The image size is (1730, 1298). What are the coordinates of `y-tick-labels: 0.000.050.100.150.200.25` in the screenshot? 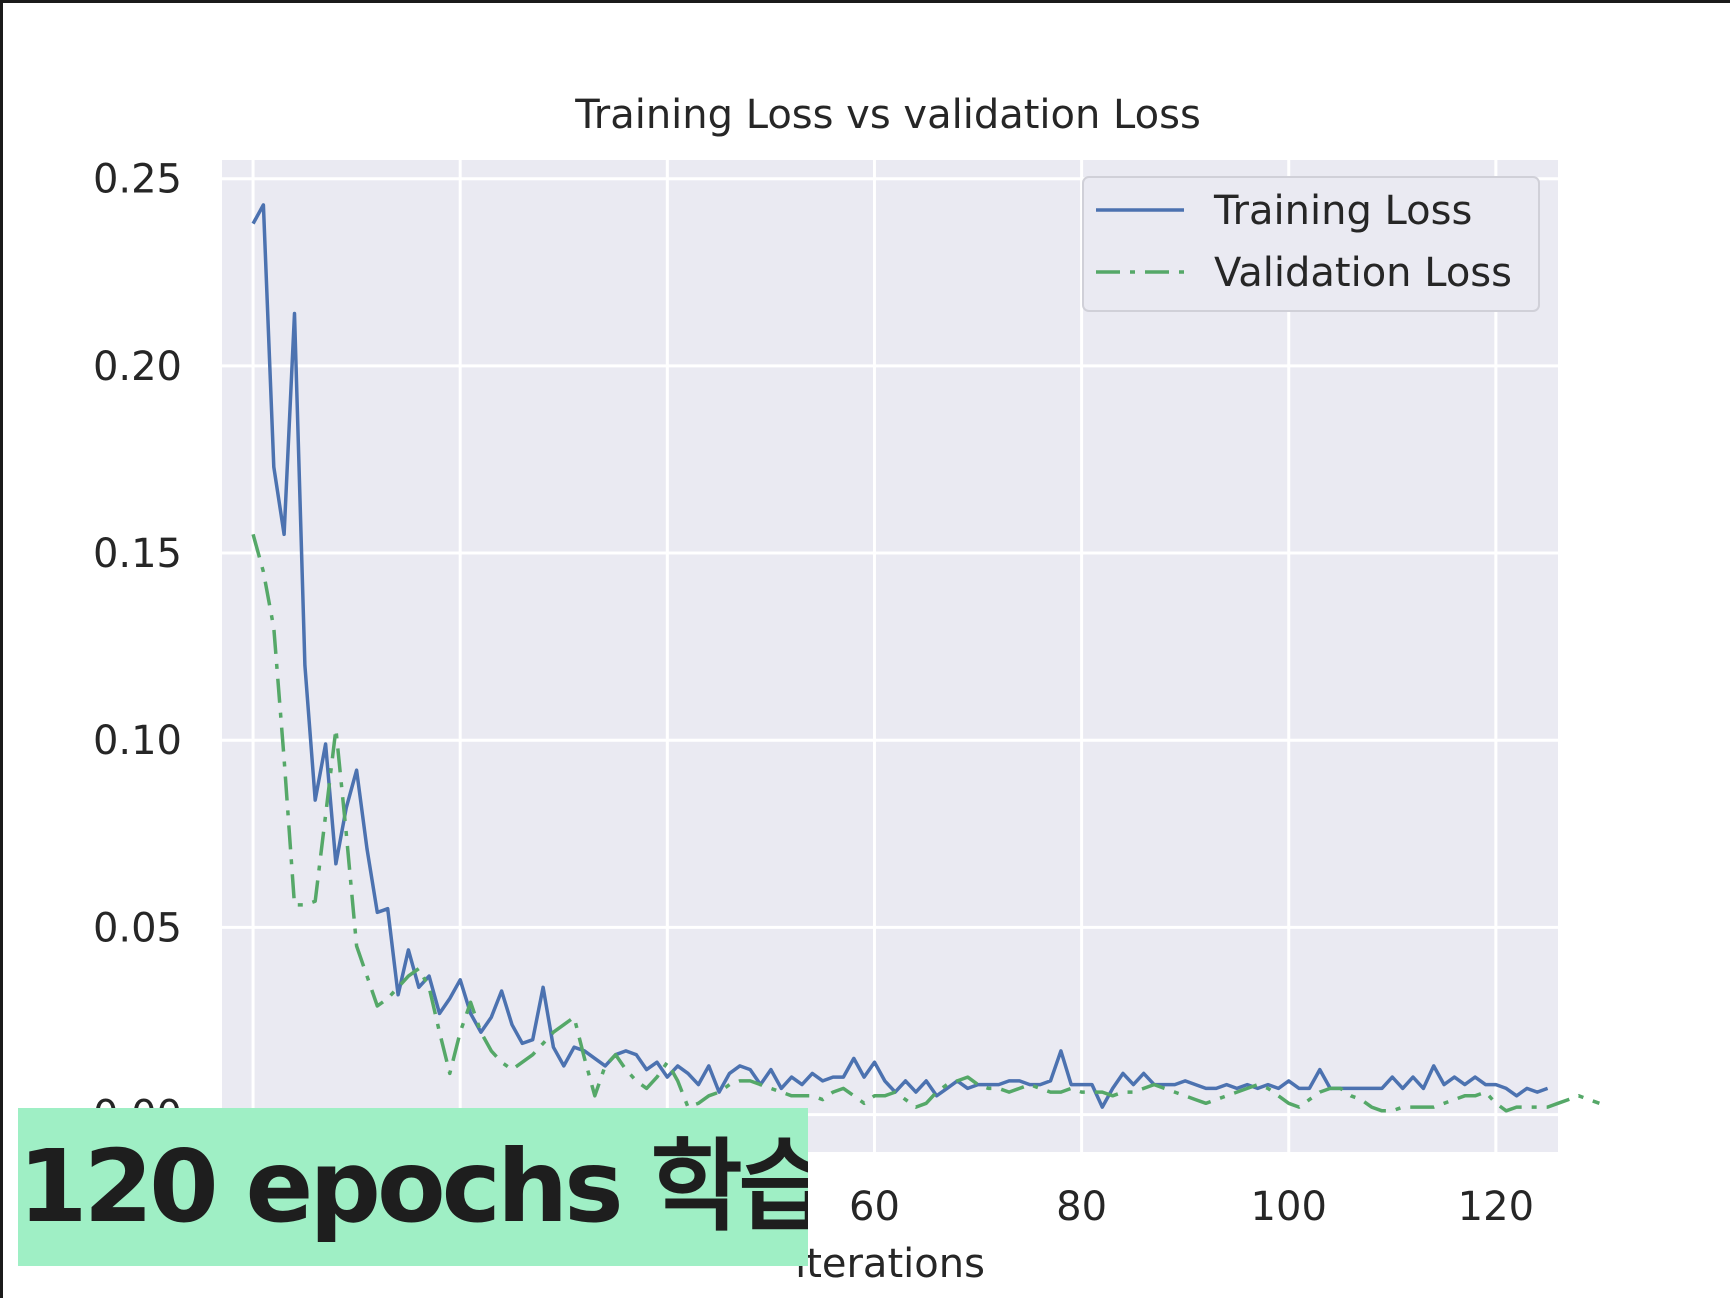 It's located at (137, 648).